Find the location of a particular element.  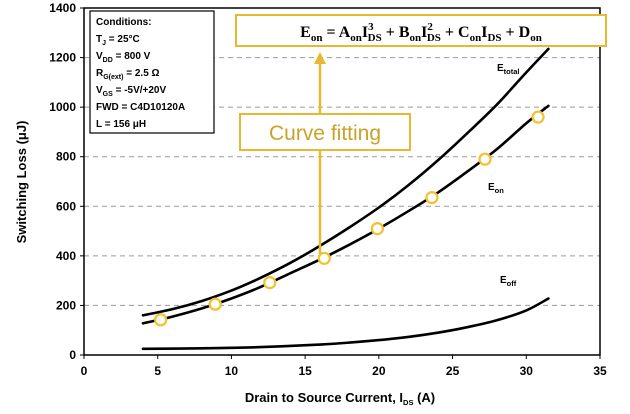

y-tick-label: 1200 is located at coordinates (62, 58).